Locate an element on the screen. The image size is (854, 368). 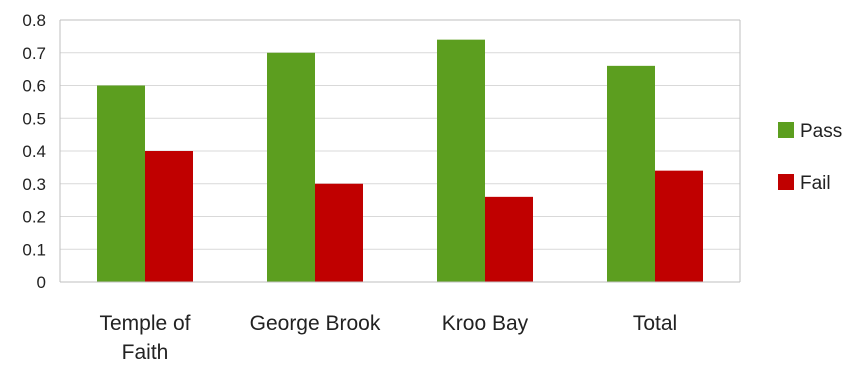
y-tick-label: 0.5 is located at coordinates (34, 118).